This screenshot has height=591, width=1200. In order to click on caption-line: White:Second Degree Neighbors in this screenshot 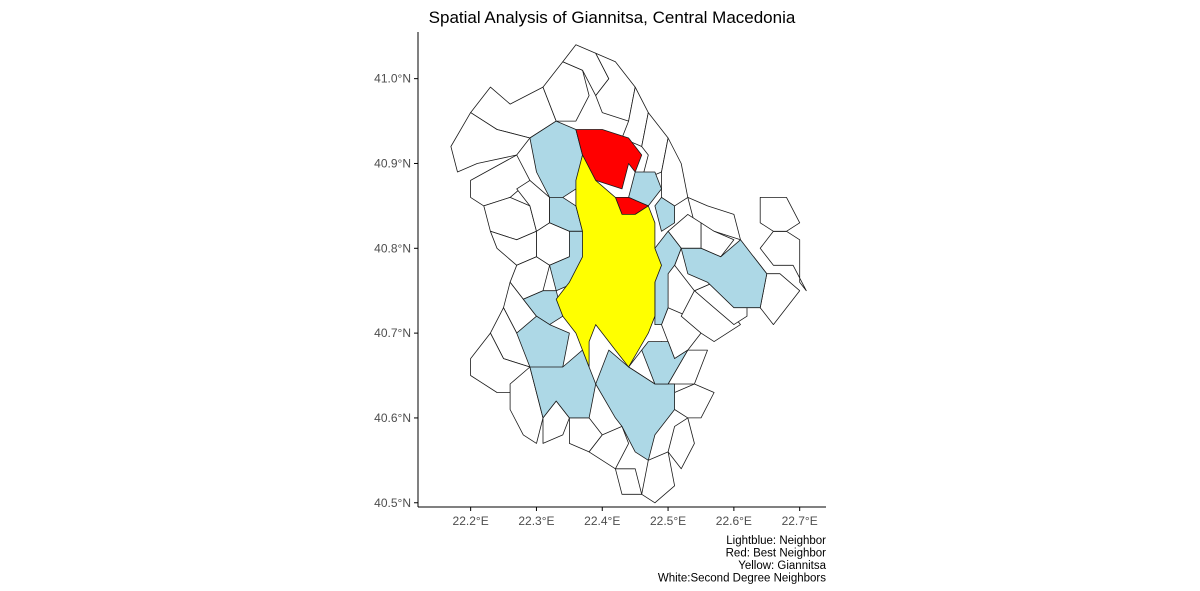, I will do `click(742, 579)`.